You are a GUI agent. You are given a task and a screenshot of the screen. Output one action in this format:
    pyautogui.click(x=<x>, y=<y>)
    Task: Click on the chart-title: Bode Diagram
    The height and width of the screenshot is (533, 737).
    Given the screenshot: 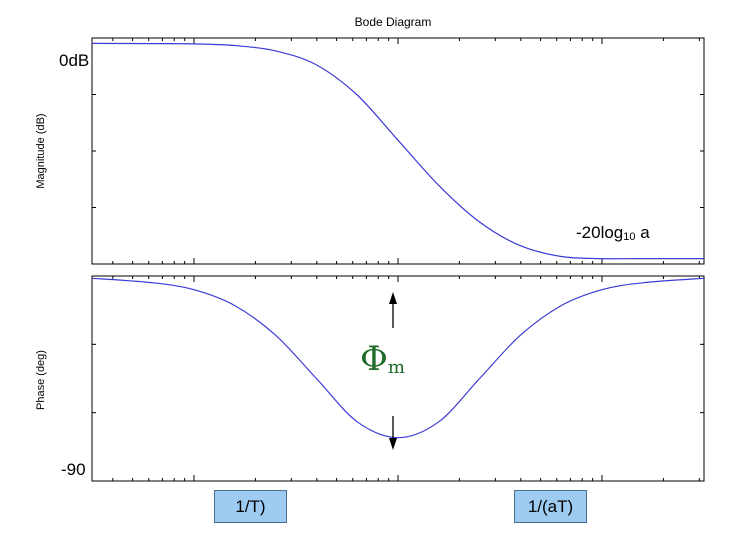 What is the action you would take?
    pyautogui.click(x=393, y=22)
    